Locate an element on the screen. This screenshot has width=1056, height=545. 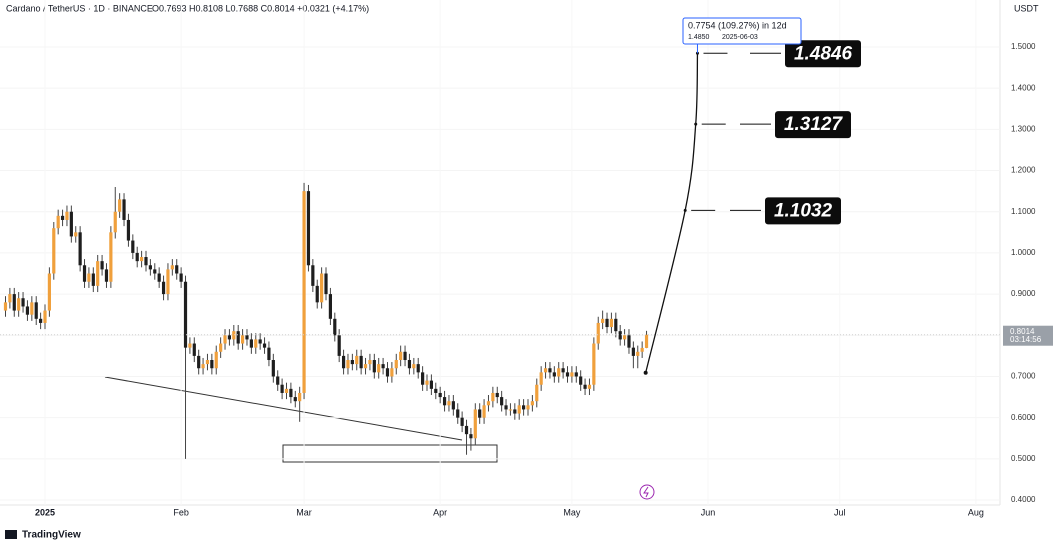
symbol: Cardano / TetherUS · 1D · BINANCE is located at coordinates (79, 8).